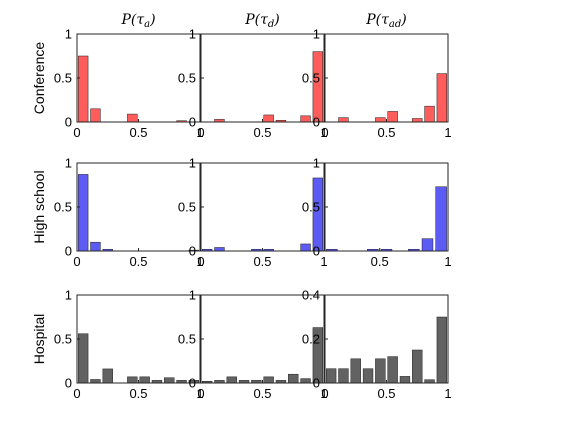 This screenshot has width=581, height=436. Describe the element at coordinates (39, 78) in the screenshot. I see `row-label-conference: Conference` at that location.